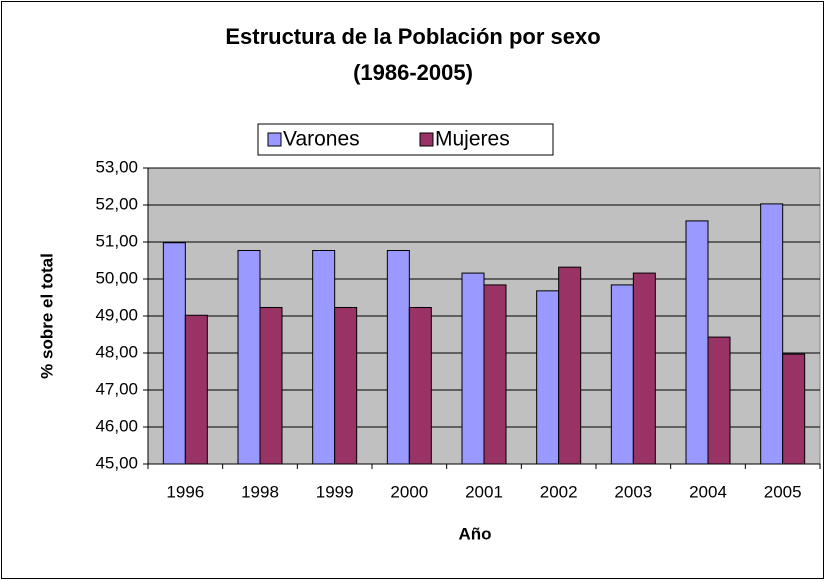 This screenshot has width=826, height=581. I want to click on y-tick-label: 52,00, so click(116, 203).